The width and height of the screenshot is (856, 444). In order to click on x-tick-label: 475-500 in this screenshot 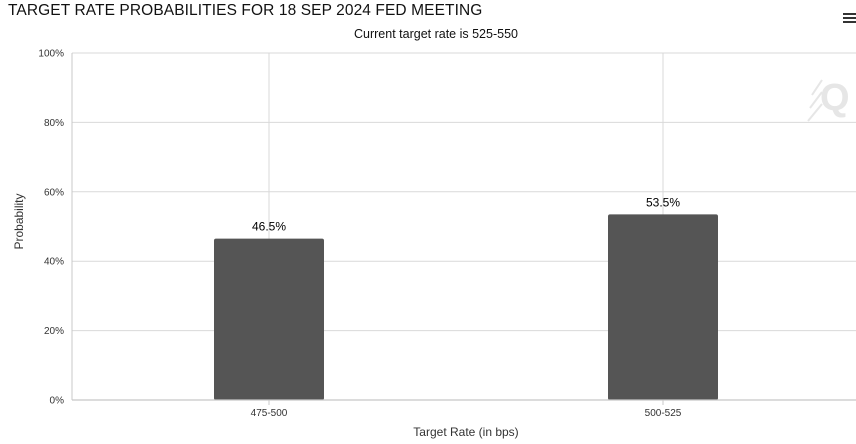, I will do `click(269, 413)`.